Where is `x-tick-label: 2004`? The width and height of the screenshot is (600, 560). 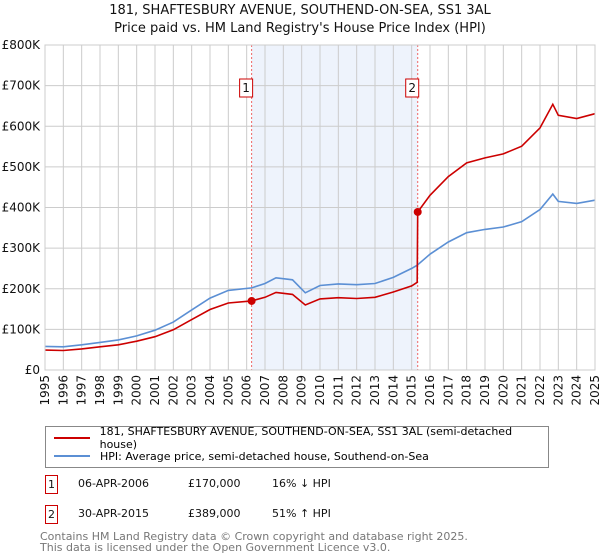
x-tick-label: 2004 is located at coordinates (210, 390).